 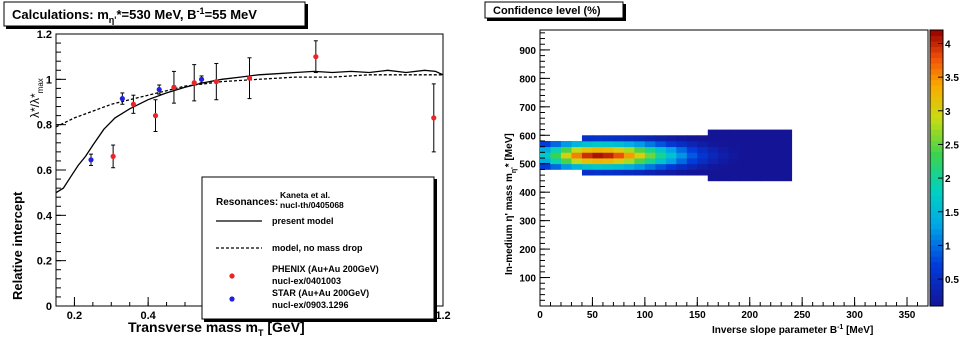 I want to click on left-y-axis-label: Relative intercept, so click(x=17, y=245).